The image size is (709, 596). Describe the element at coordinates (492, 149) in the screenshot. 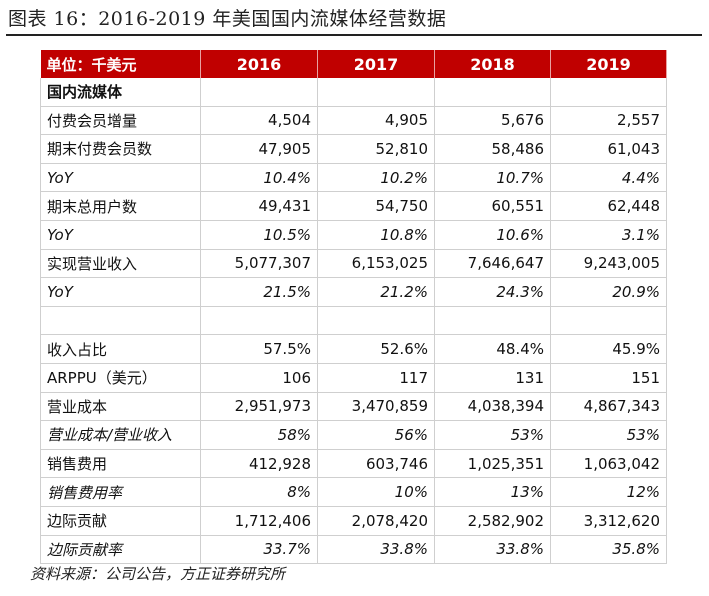

I see `table-cell: 58,486` at that location.